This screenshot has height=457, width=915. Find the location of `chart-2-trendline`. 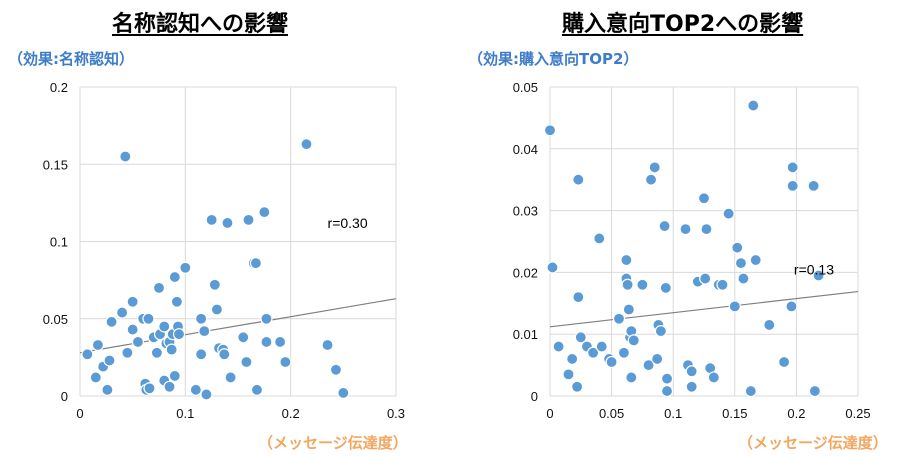

chart-2-trendline is located at coordinates (704, 309).